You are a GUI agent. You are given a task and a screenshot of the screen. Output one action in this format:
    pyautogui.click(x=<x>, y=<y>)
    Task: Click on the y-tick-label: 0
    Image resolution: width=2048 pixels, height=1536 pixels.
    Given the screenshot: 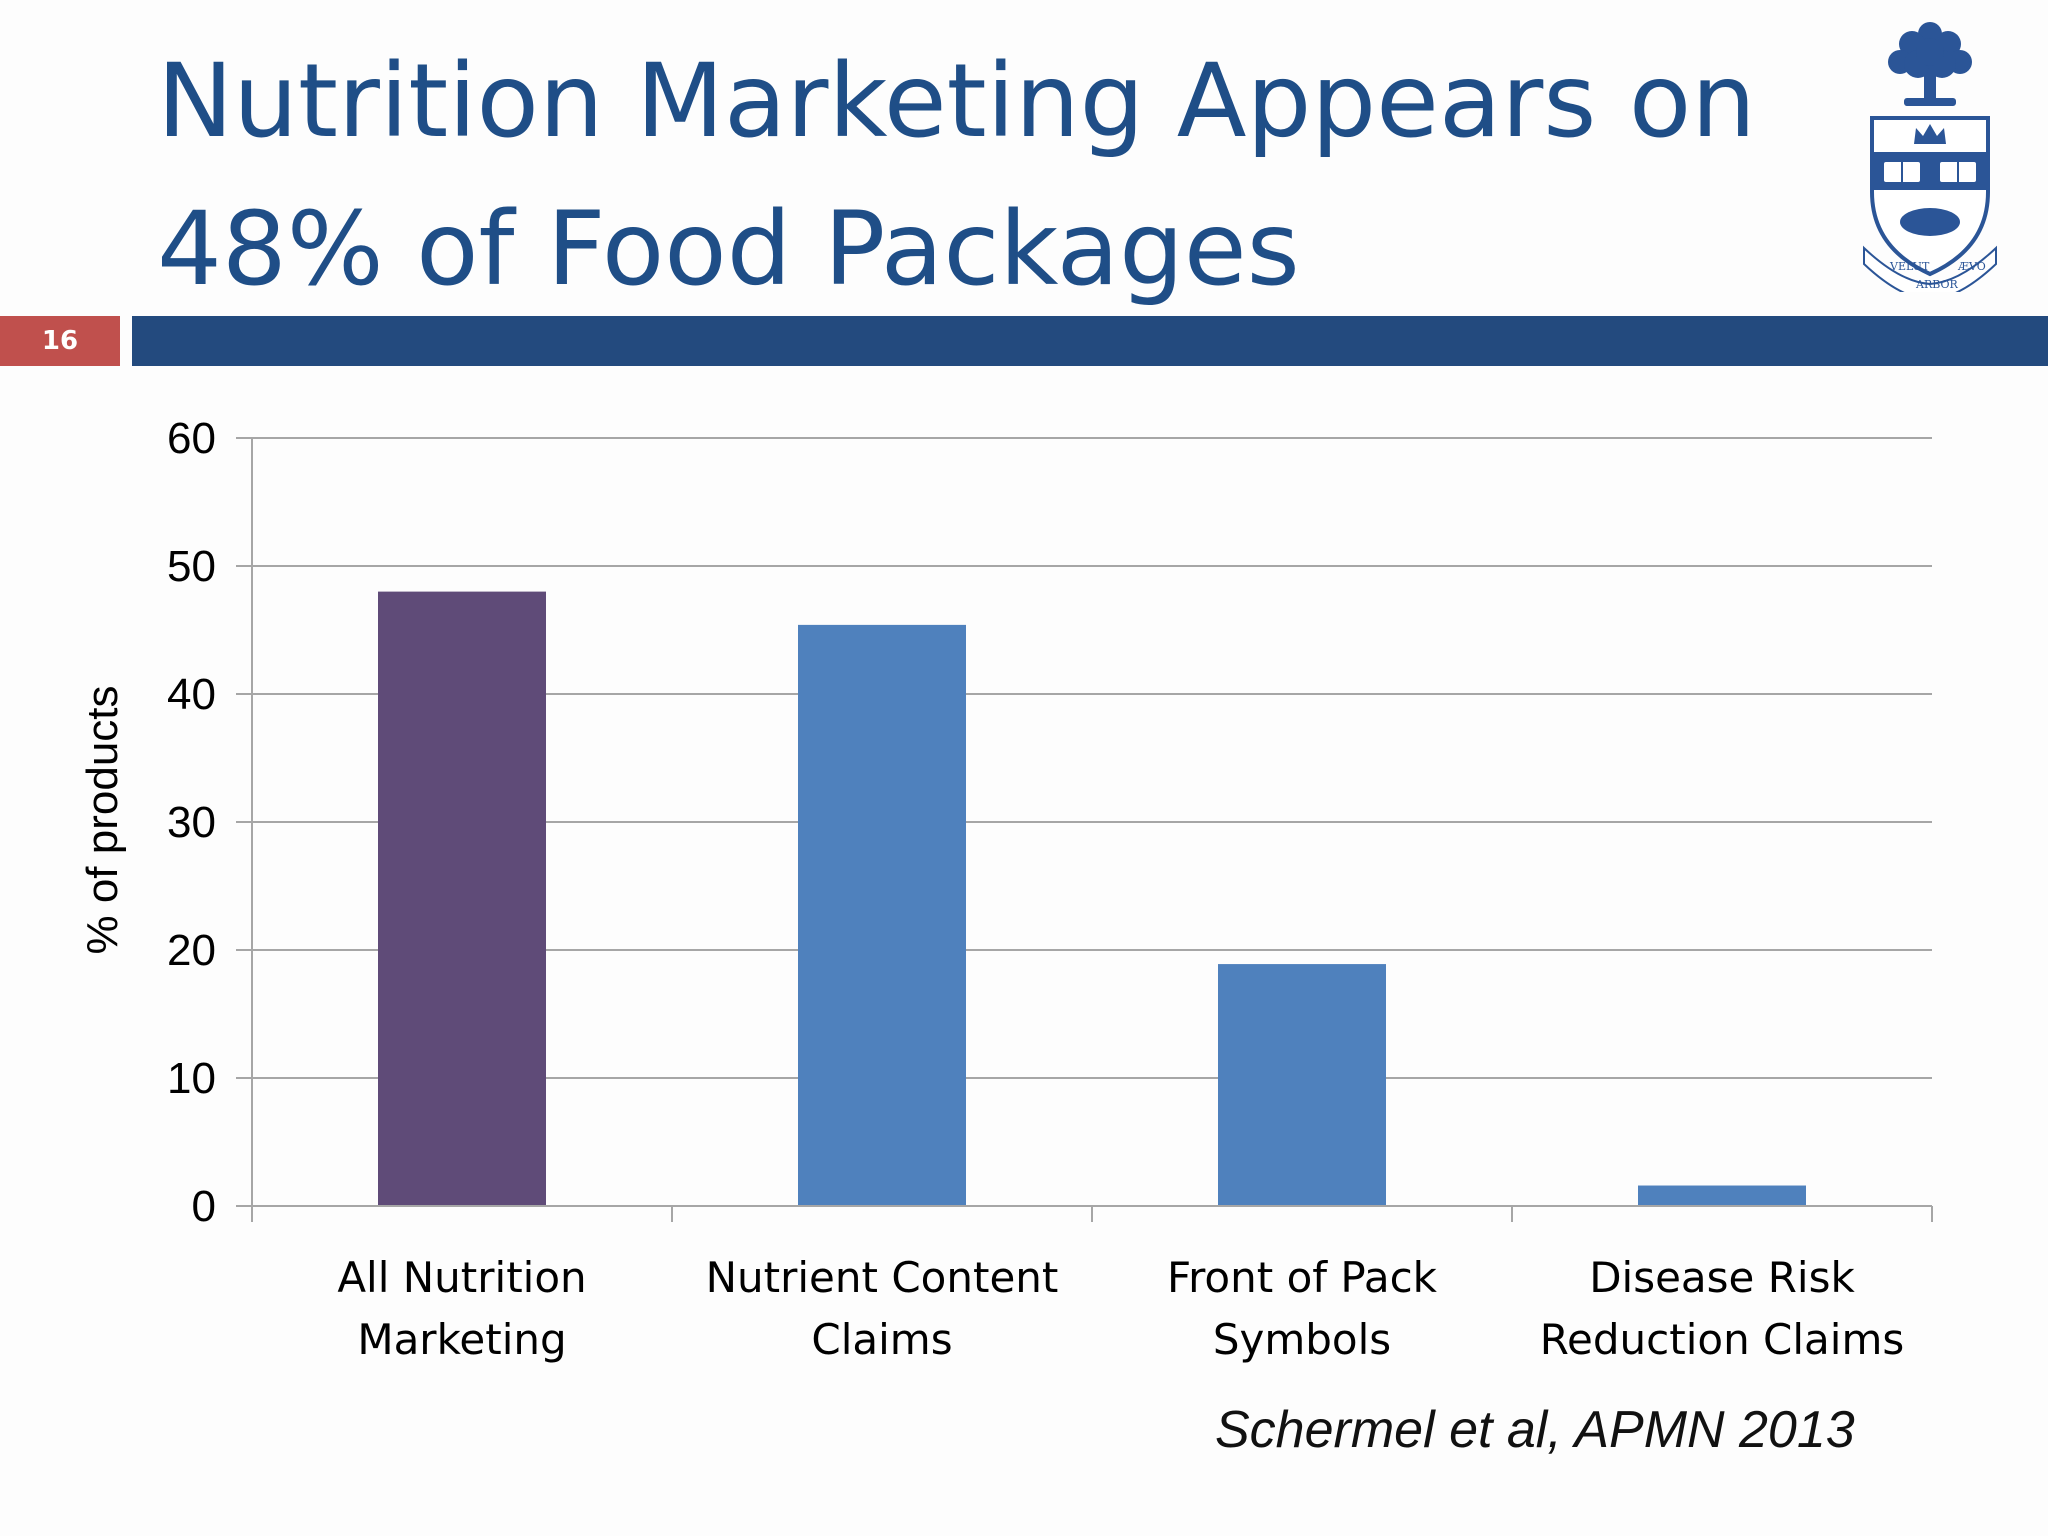 What is the action you would take?
    pyautogui.click(x=204, y=1206)
    